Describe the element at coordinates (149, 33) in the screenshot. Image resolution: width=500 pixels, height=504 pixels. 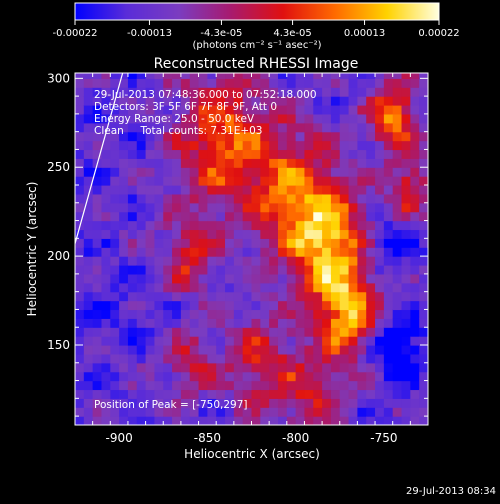
I see `colorbar-tick-label: -0.00013` at that location.